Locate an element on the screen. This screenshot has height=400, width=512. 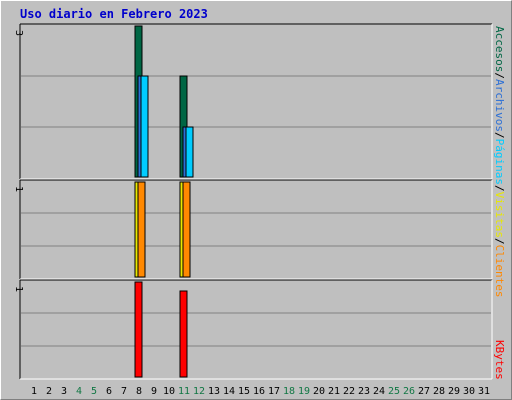
x-tick-label-day-8: 8 is located at coordinates (139, 391).